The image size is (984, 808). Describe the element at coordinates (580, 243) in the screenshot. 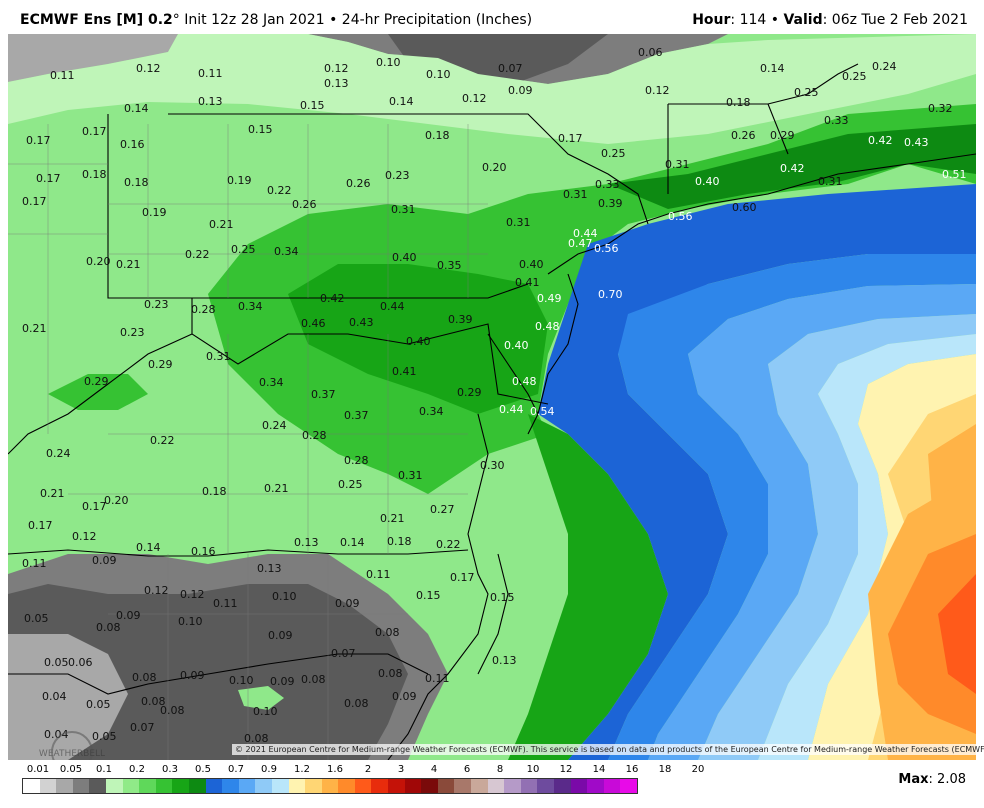

I see `precip-value-label: 0.47` at that location.